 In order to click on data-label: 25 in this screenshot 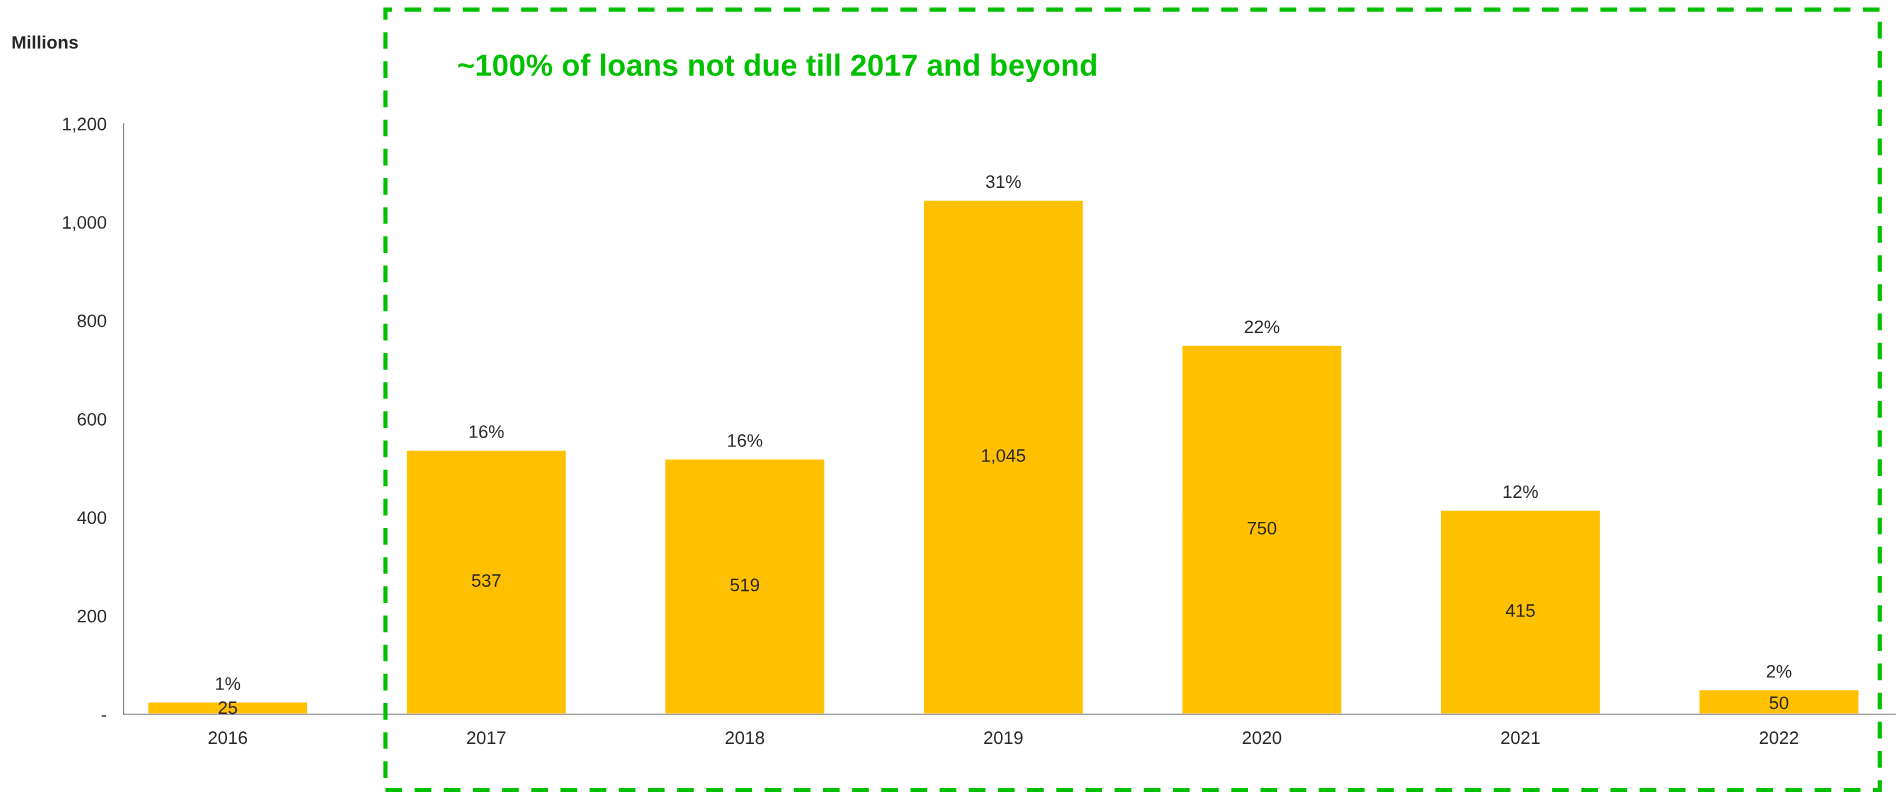, I will do `click(228, 708)`.